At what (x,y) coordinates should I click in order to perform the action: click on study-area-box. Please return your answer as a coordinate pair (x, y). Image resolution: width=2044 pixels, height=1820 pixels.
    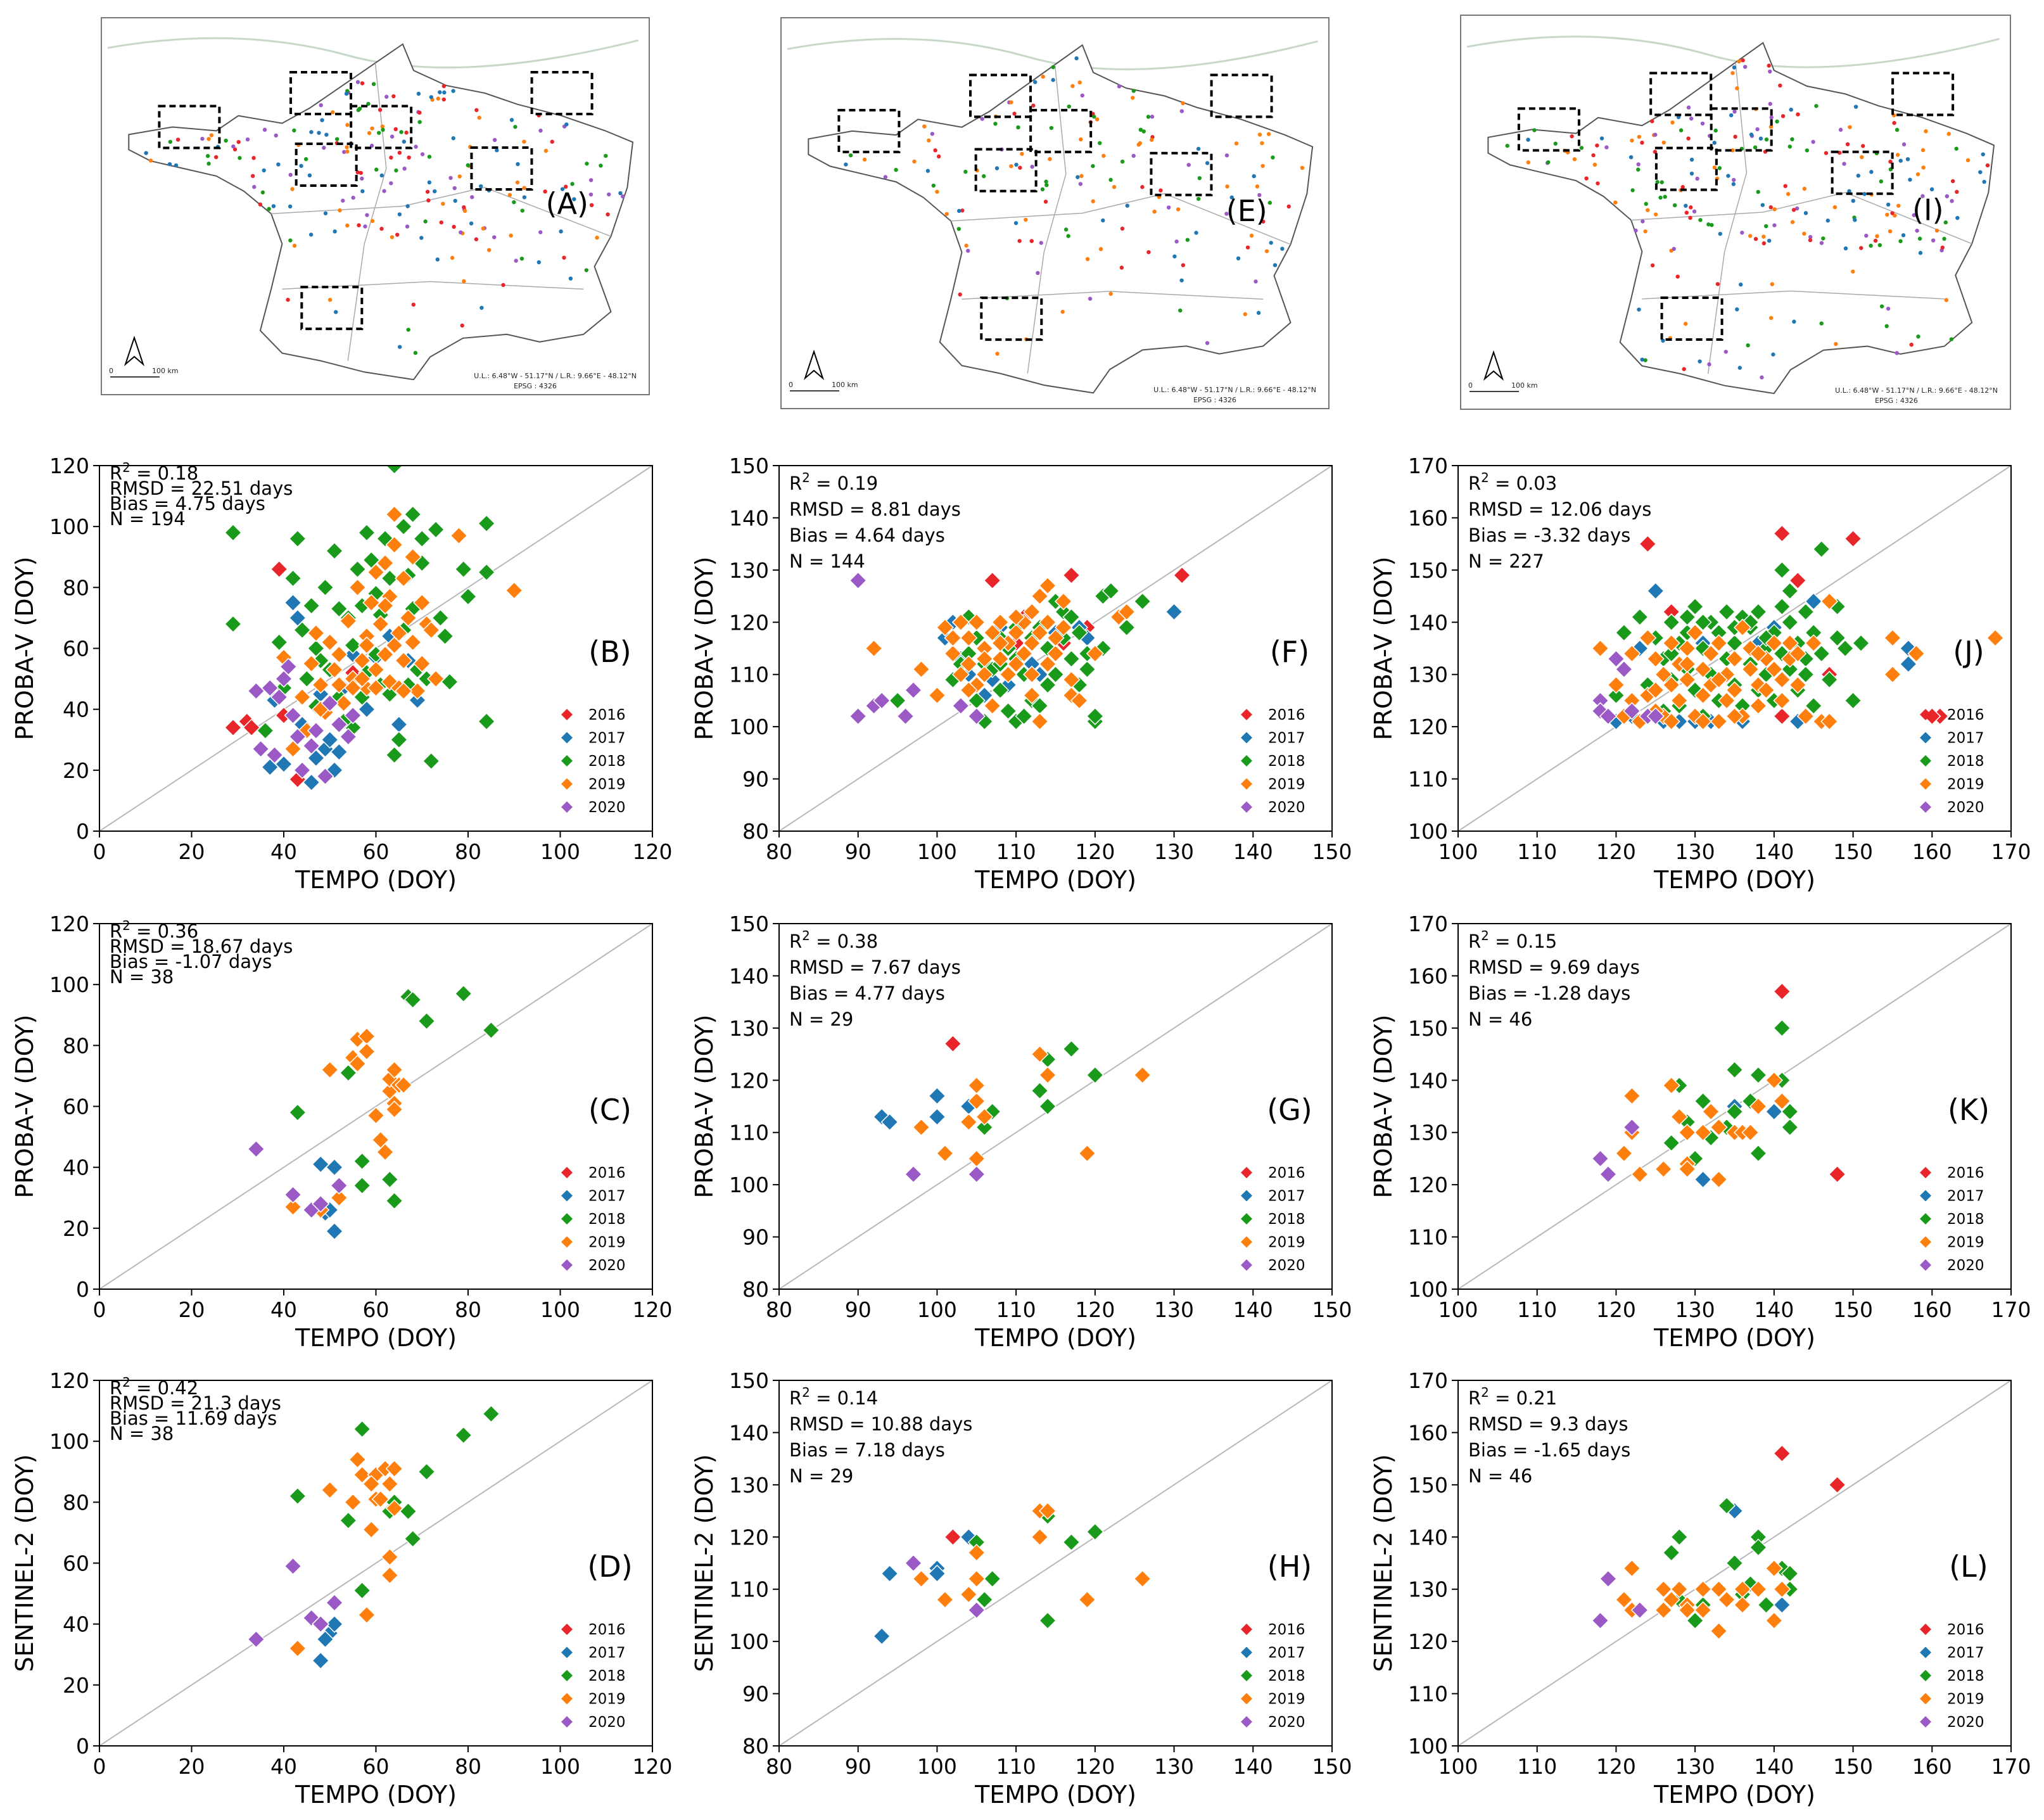
    Looking at the image, I should click on (1061, 130).